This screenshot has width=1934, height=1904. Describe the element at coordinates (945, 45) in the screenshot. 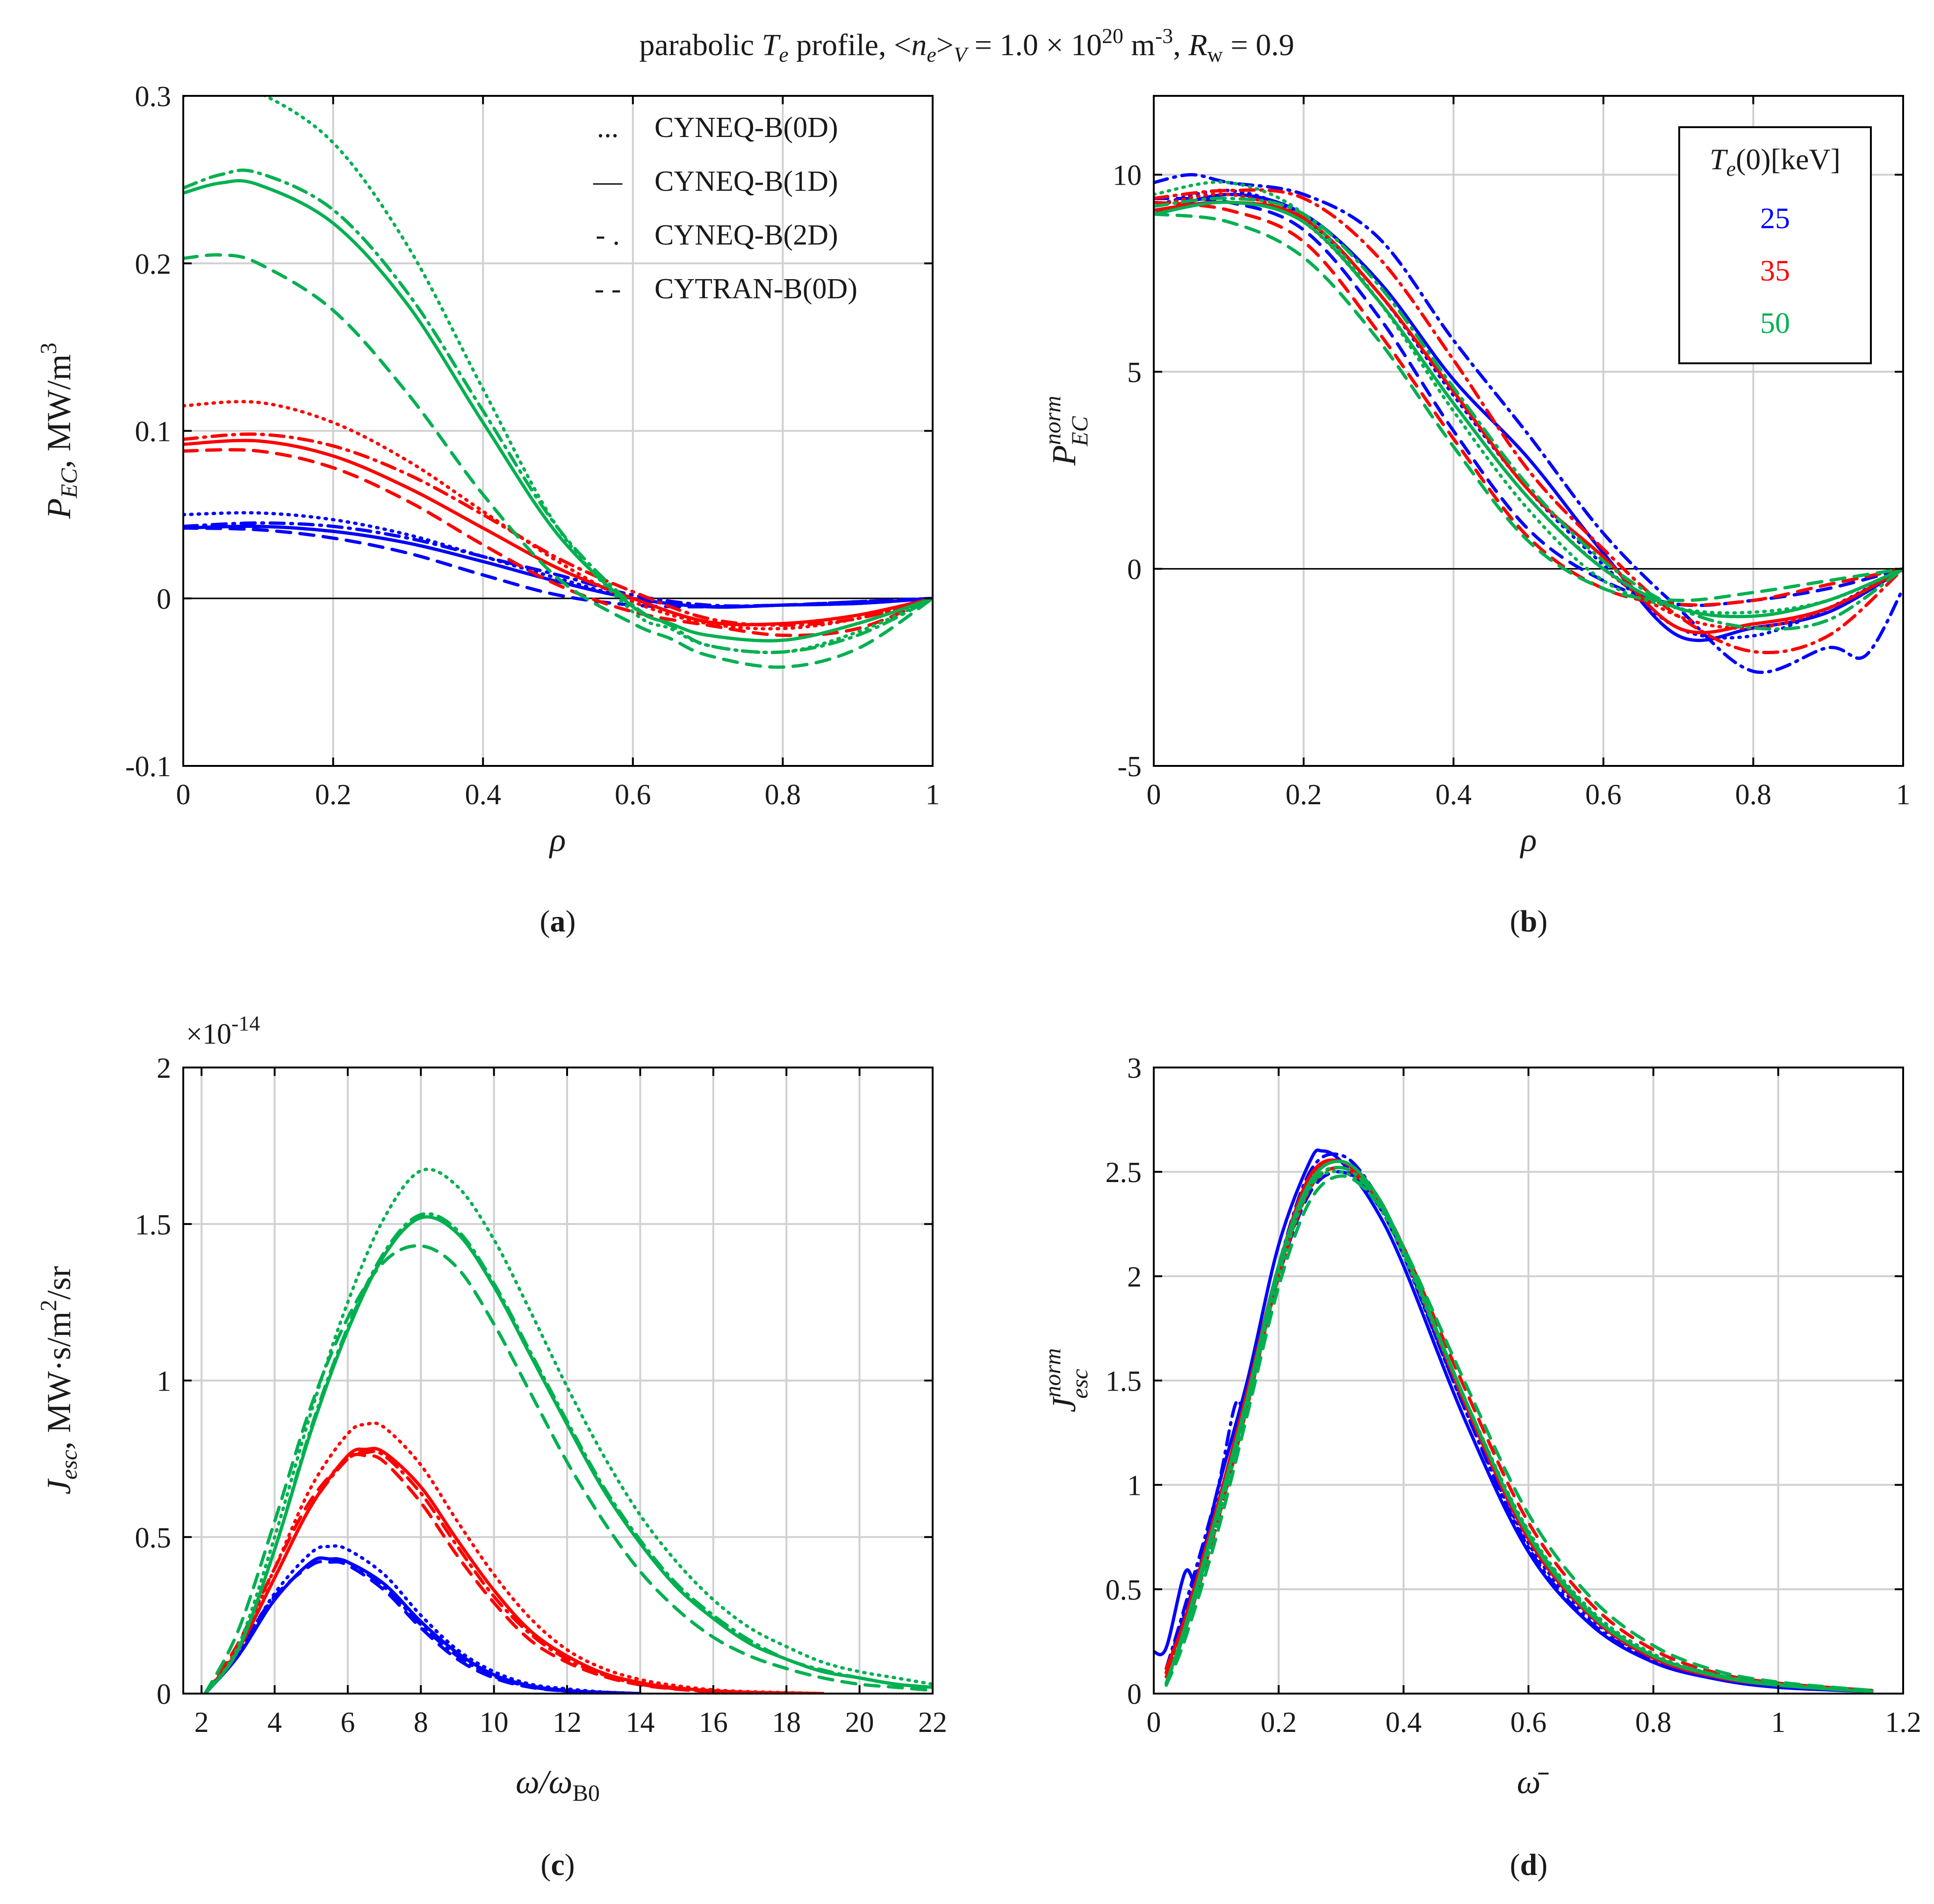

I see `title-ne-close: >` at that location.